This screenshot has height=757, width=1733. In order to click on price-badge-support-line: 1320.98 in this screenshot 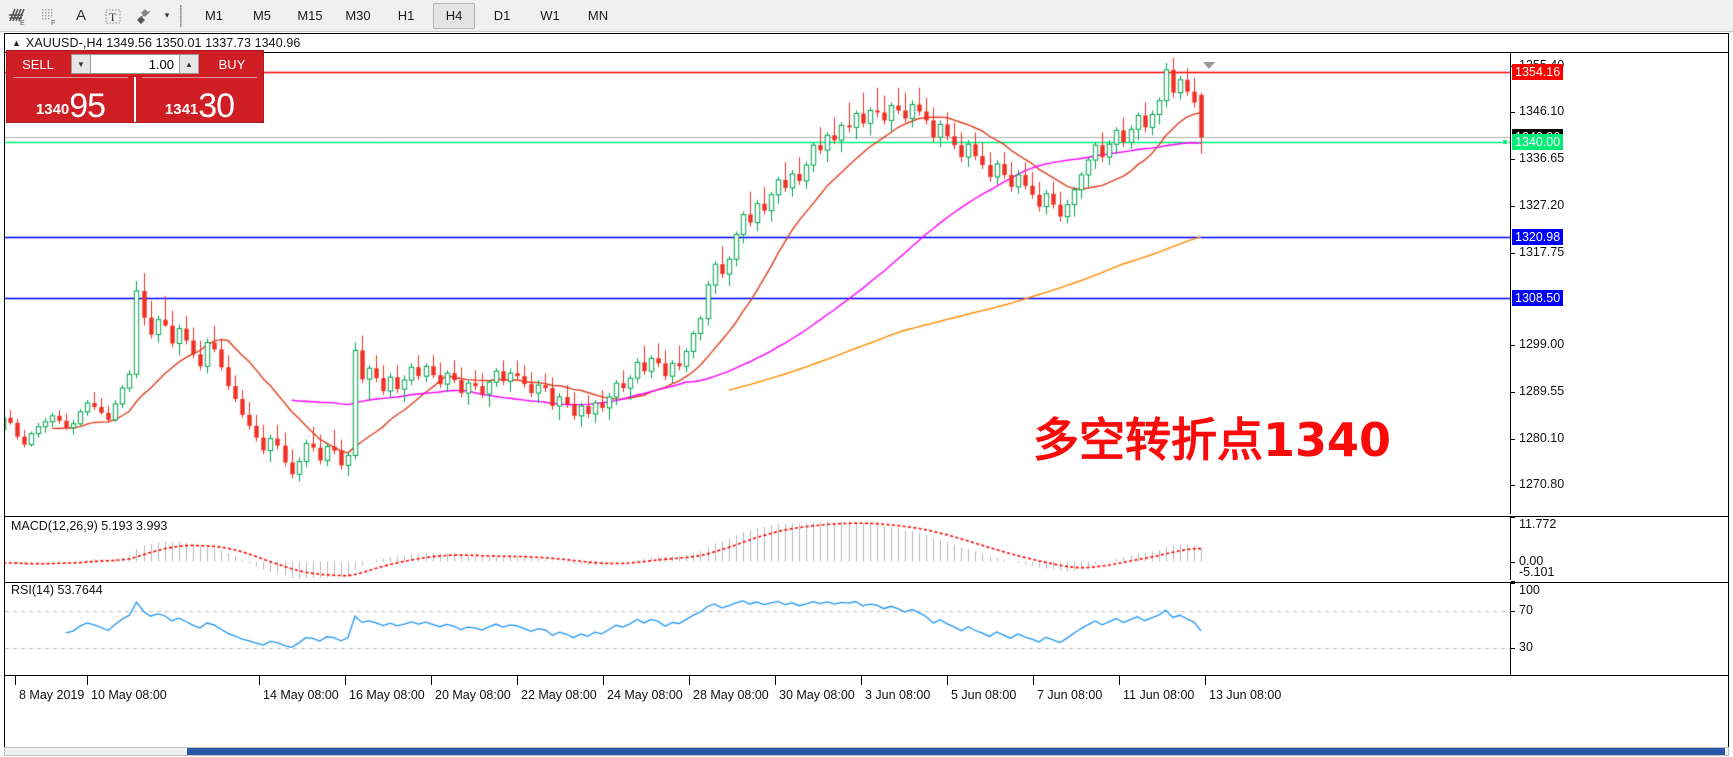, I will do `click(1538, 236)`.